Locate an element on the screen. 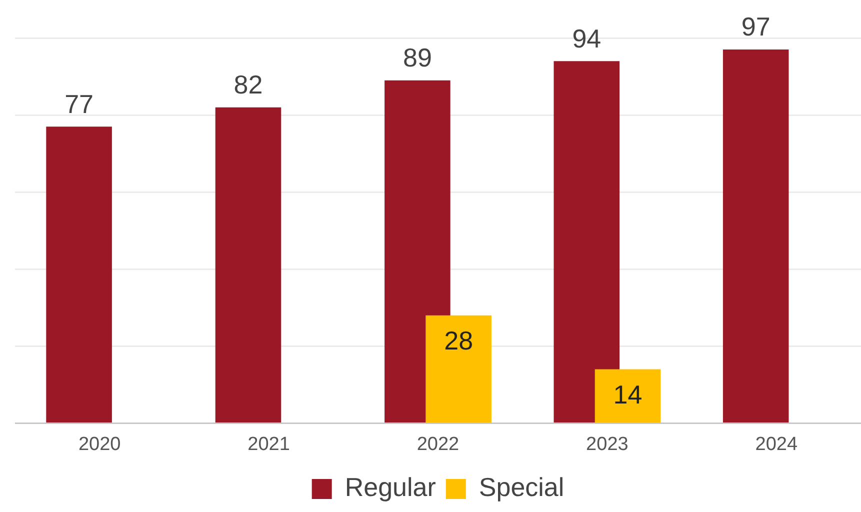 Image resolution: width=861 pixels, height=512 pixels. data-label: 89 is located at coordinates (417, 57).